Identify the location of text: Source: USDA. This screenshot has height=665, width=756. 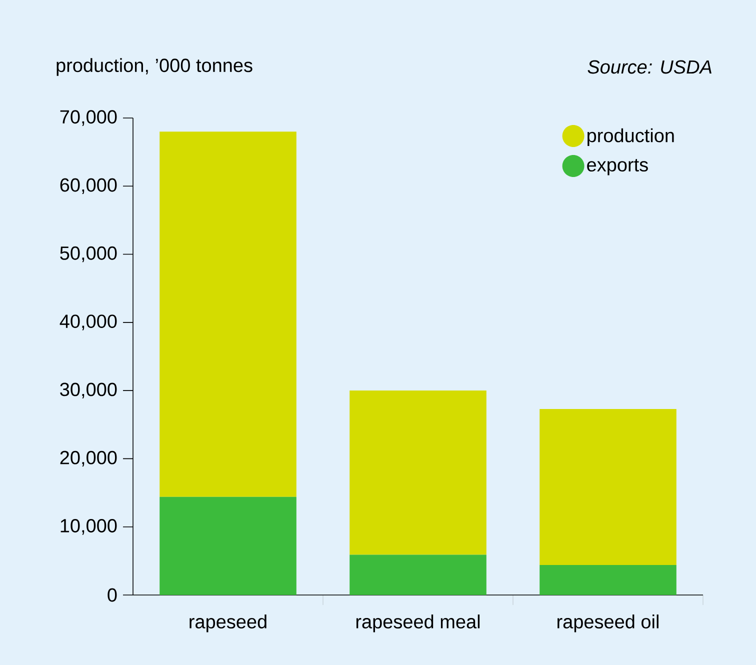
(650, 67).